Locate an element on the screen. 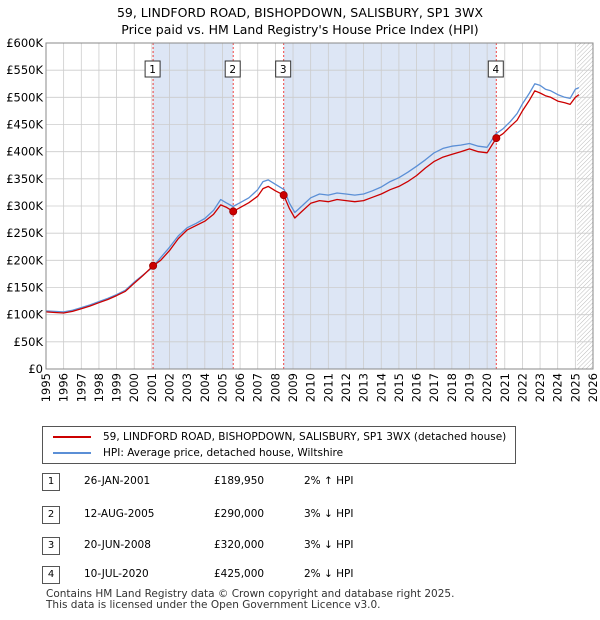 This screenshot has width=600, height=620. transaction-hpi-diff: 2% ↑ HPI is located at coordinates (329, 481).